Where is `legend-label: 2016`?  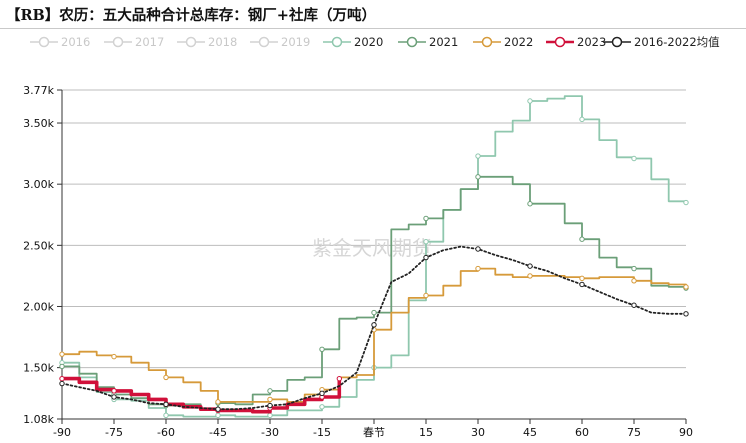 legend-label: 2016 is located at coordinates (75, 42).